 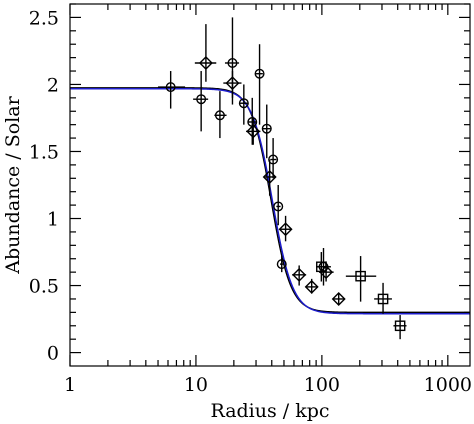 What do you see at coordinates (322, 385) in the screenshot?
I see `x-tick-label: 100` at bounding box center [322, 385].